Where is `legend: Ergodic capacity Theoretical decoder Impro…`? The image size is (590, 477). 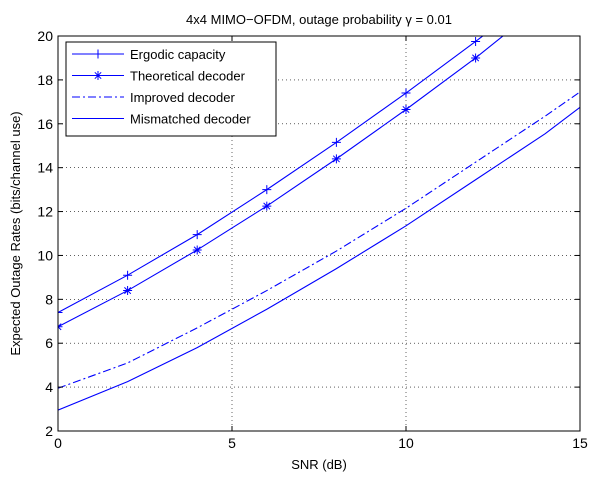
legend: Ergodic capacity Theoretical decoder Impro… is located at coordinates (171, 89).